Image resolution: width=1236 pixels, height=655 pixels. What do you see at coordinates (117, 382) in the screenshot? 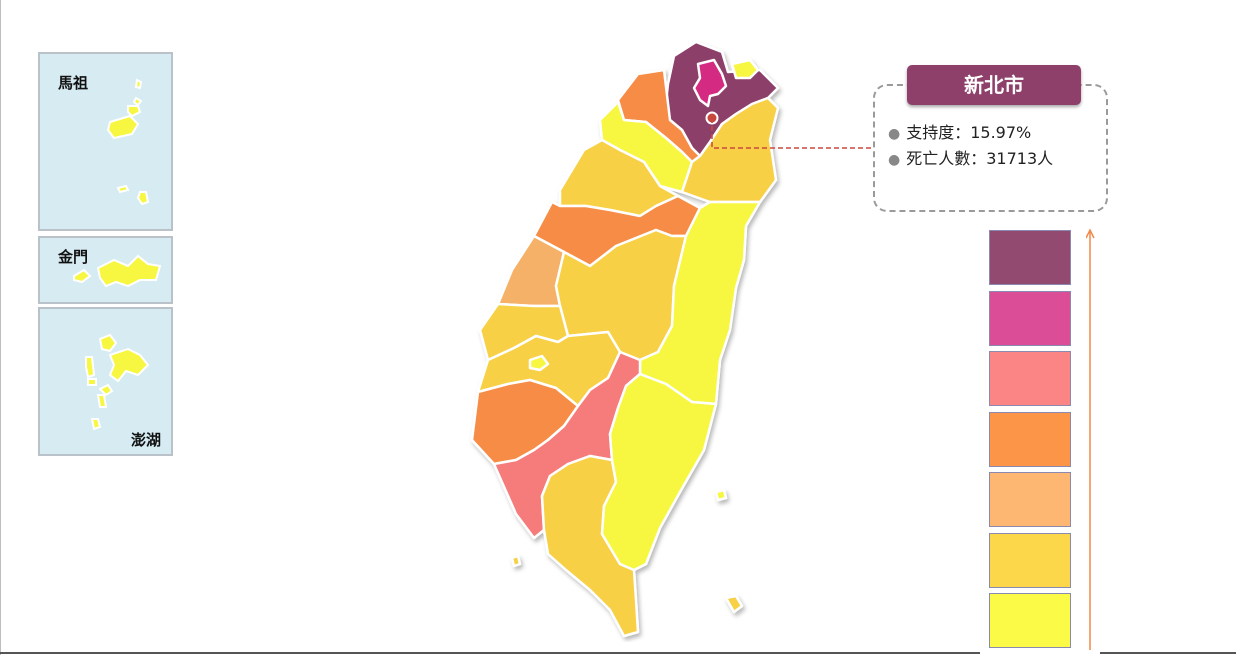
I see `penghu-islands` at bounding box center [117, 382].